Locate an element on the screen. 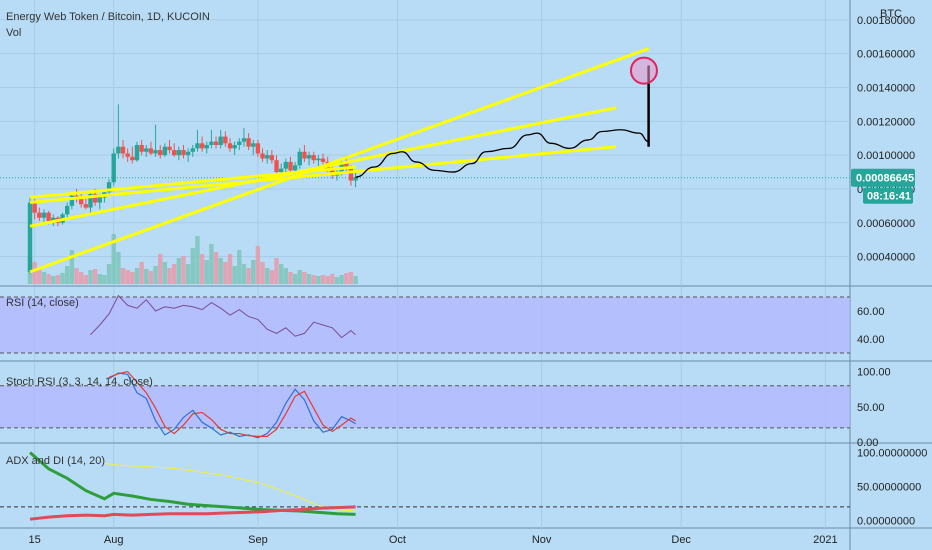 The height and width of the screenshot is (550, 932). candles is located at coordinates (192, 189).